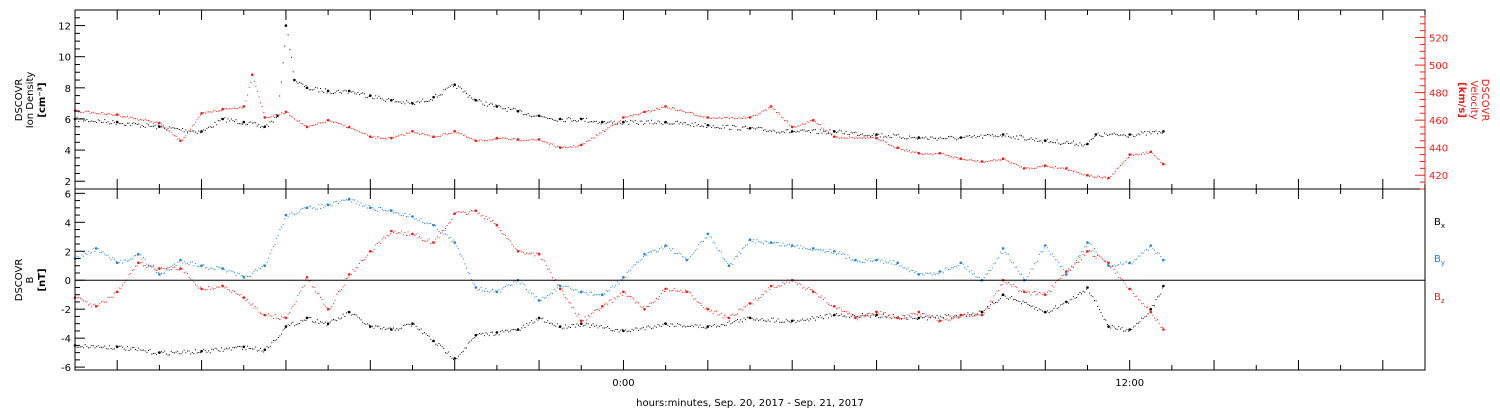  Describe the element at coordinates (1066, 271) in the screenshot. I see `bfield-series-2-point` at that location.